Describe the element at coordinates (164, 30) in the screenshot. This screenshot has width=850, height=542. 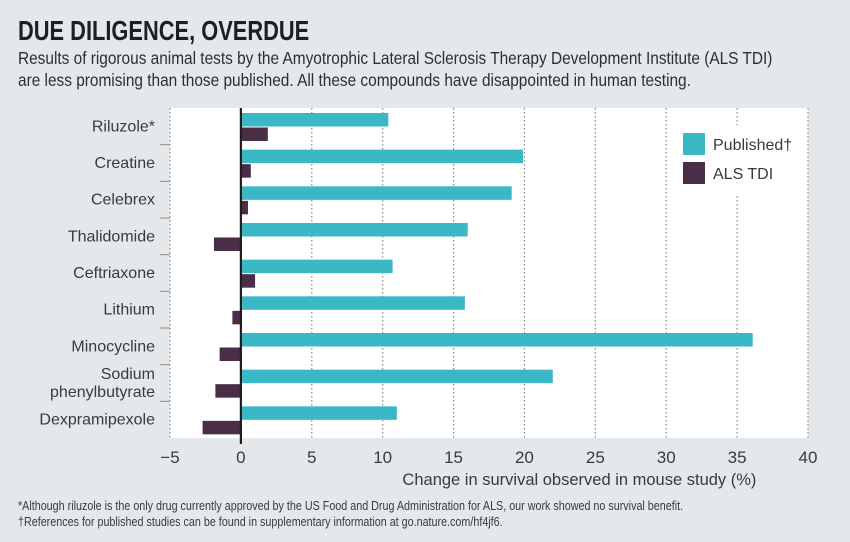
I see `chart-title: DUE DILIGENCE, OVERDUE` at that location.